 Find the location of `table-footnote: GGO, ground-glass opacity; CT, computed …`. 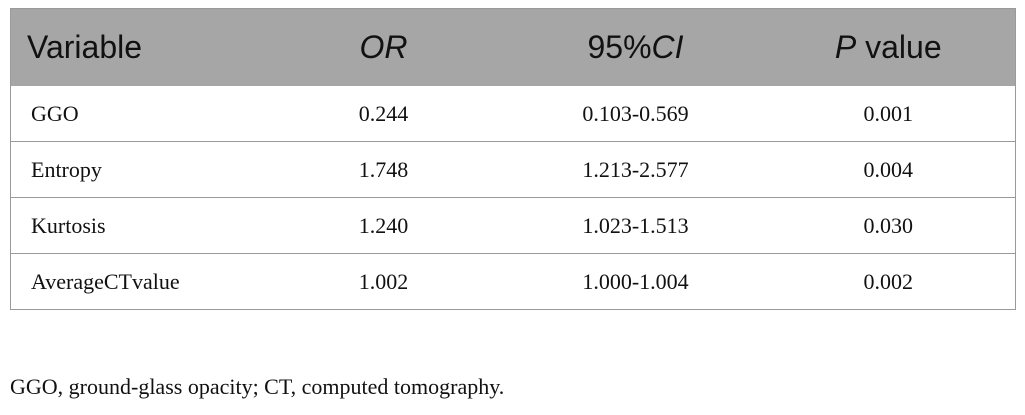

table-footnote: GGO, ground-glass opacity; CT, computed … is located at coordinates (257, 386).